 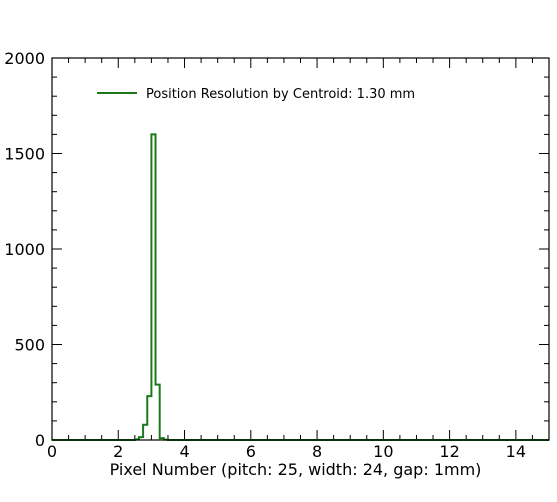 What do you see at coordinates (52, 451) in the screenshot?
I see `x-tick-label: 0` at bounding box center [52, 451].